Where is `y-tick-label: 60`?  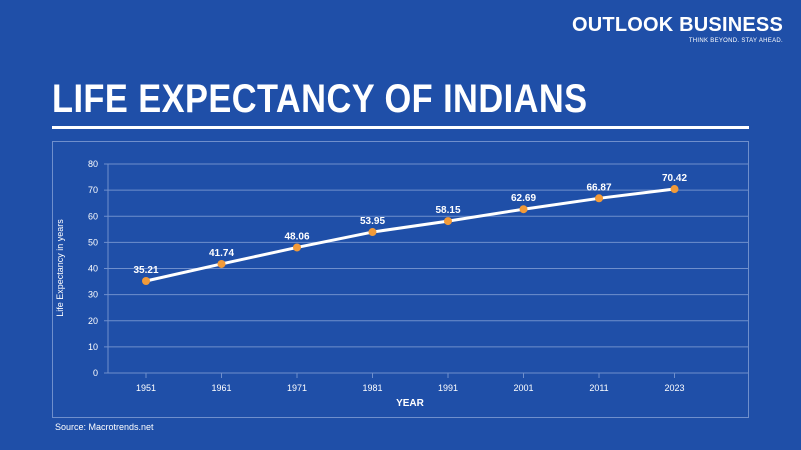 y-tick-label: 60 is located at coordinates (93, 216).